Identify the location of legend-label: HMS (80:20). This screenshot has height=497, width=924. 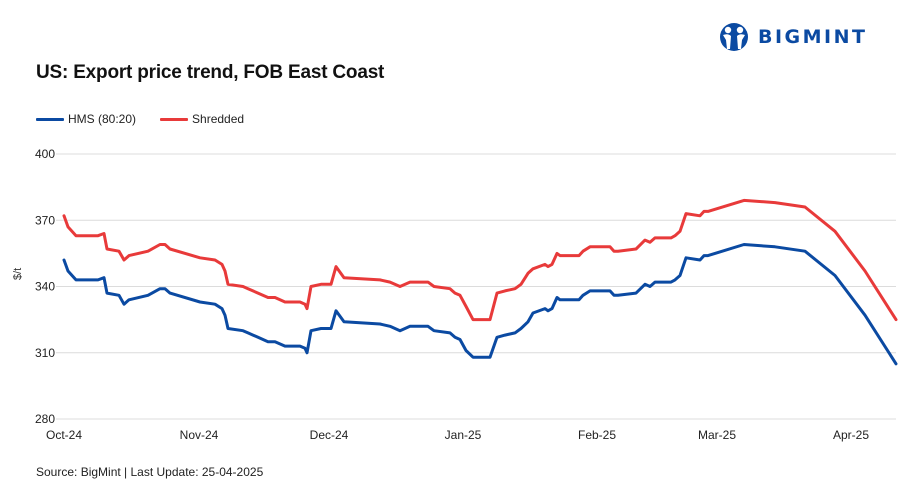
(102, 119).